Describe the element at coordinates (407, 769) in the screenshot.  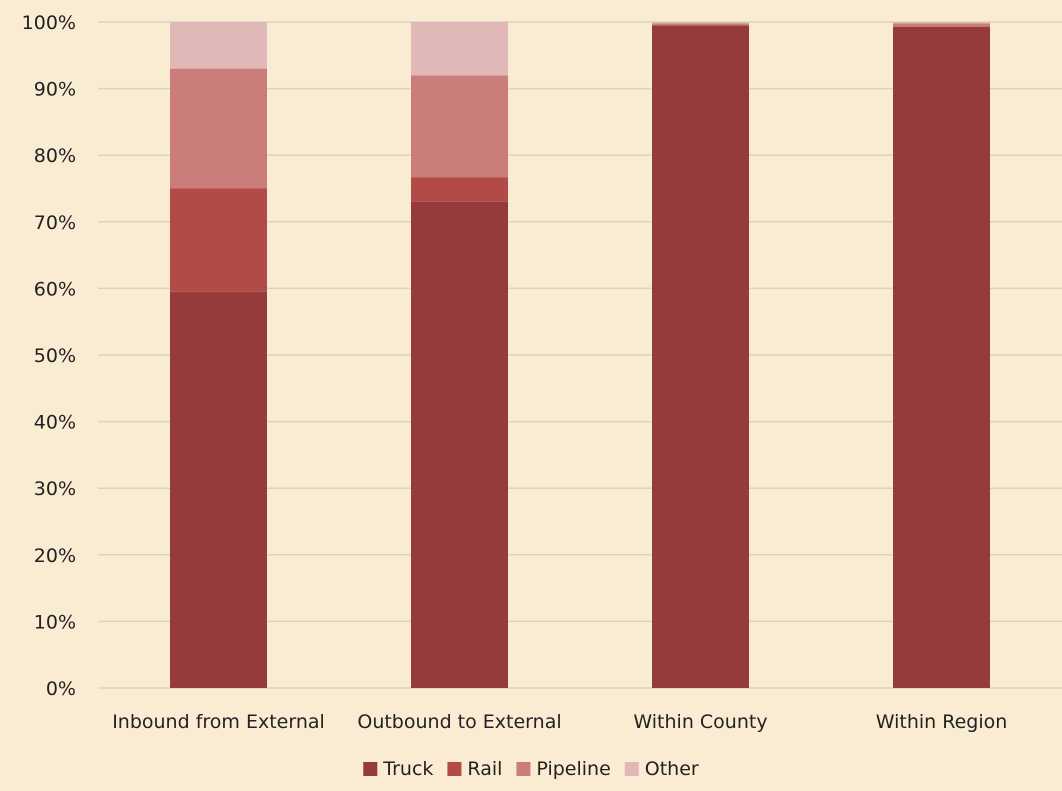
I see `legend-label: Truck` at that location.